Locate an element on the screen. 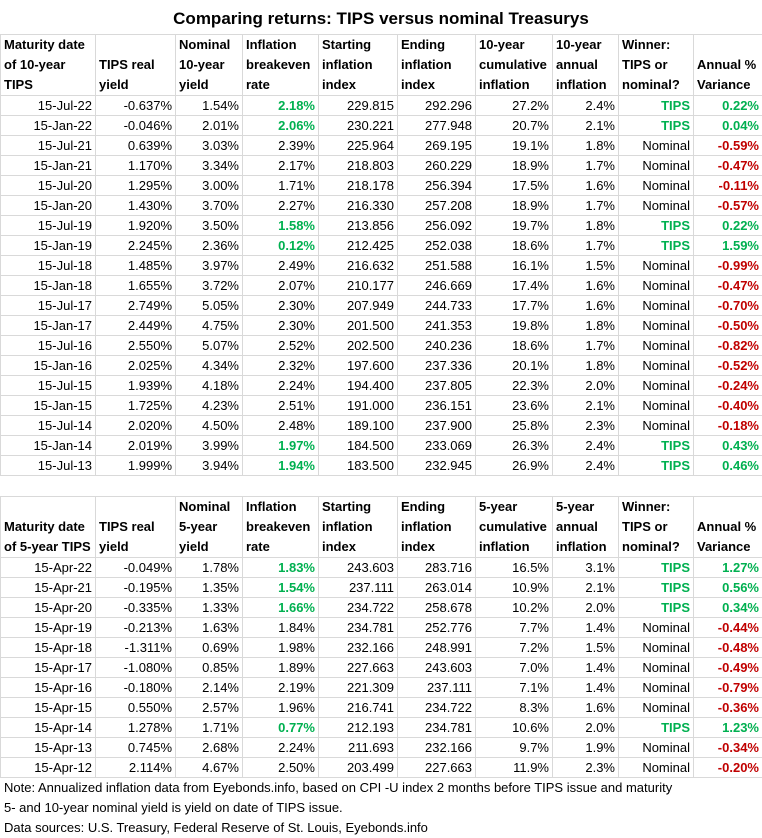  cell: -0.99% is located at coordinates (728, 266).